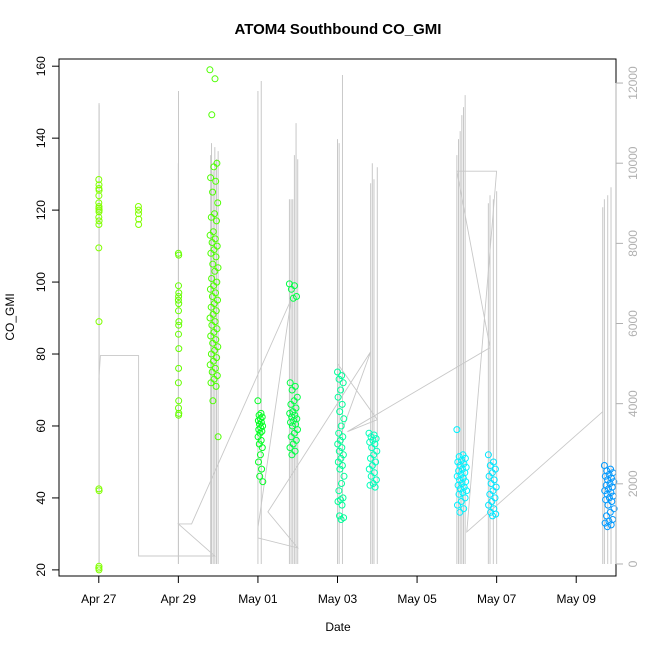  Describe the element at coordinates (10, 316) in the screenshot. I see `y-axis-label: CO_GMI` at that location.